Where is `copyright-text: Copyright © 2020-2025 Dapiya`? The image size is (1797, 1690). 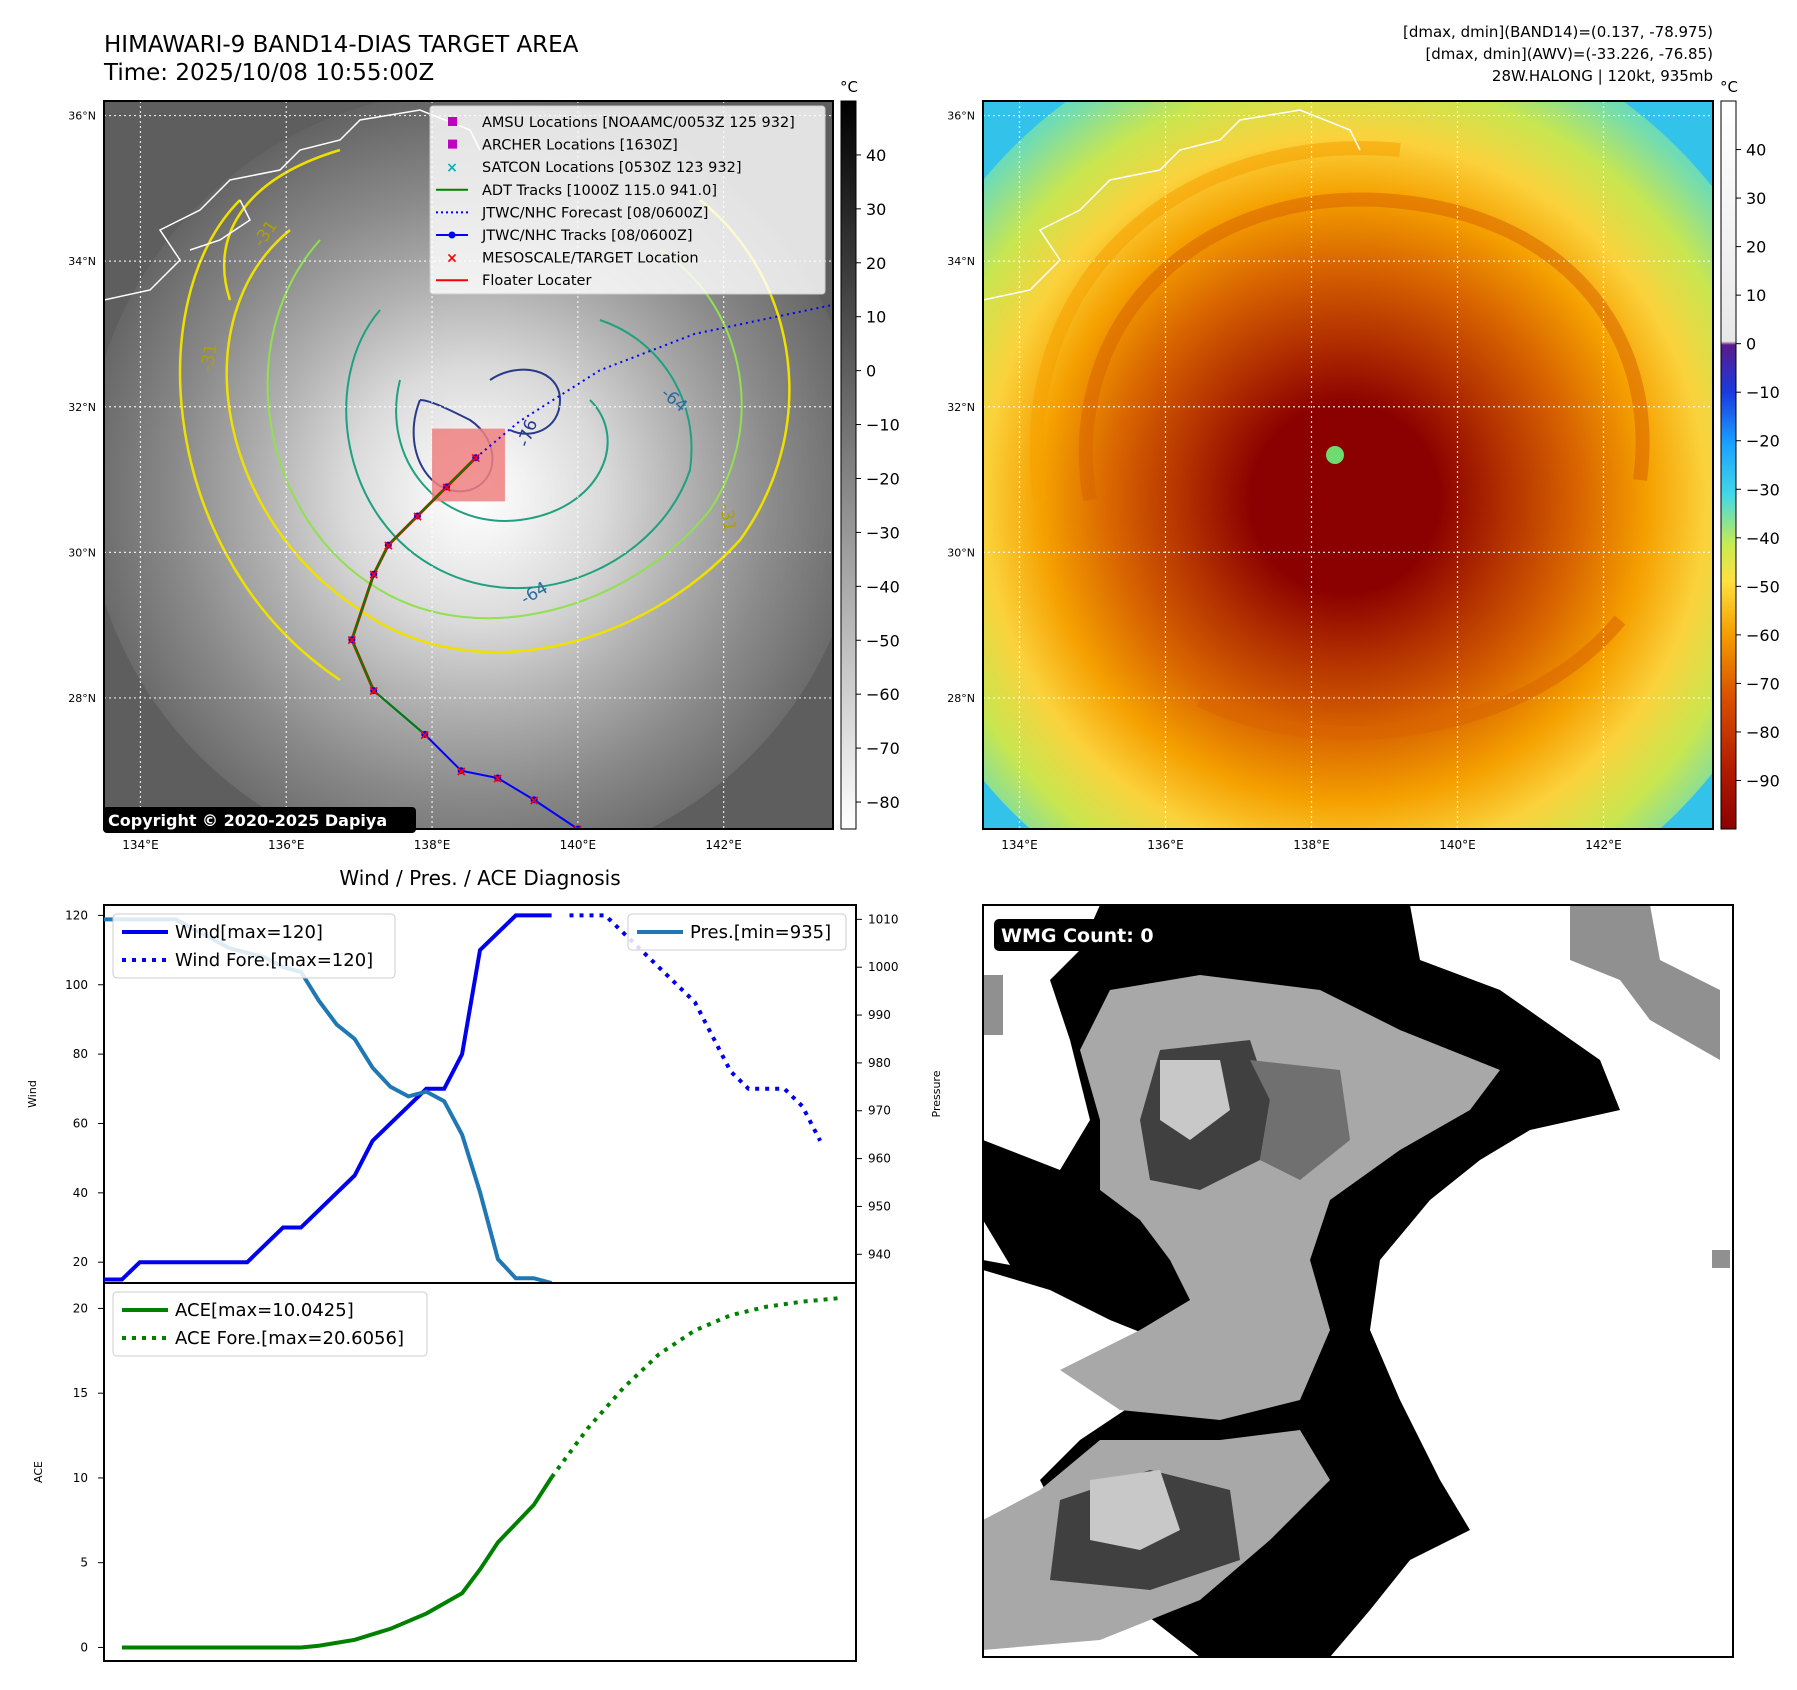
copyright-text: Copyright © 2020-2025 Dapiya is located at coordinates (247, 820).